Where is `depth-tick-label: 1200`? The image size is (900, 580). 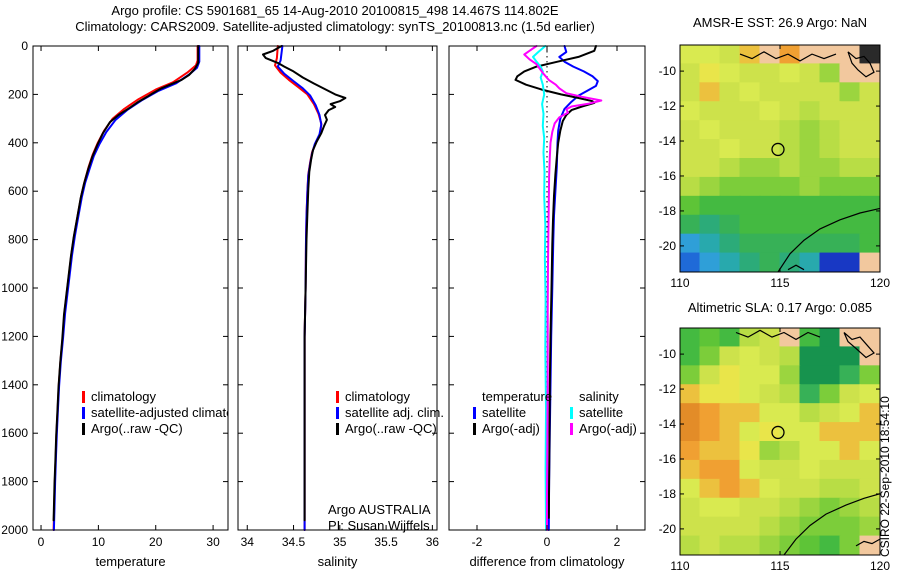 depth-tick-label: 1200 is located at coordinates (14, 336).